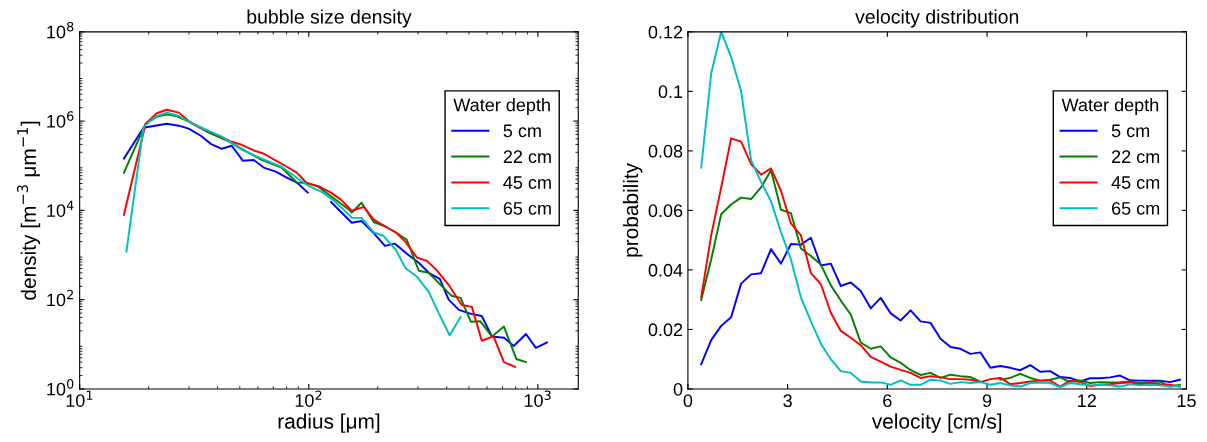 This screenshot has width=1207, height=442. What do you see at coordinates (665, 330) in the screenshot?
I see `y-tick-label: 0.02` at bounding box center [665, 330].